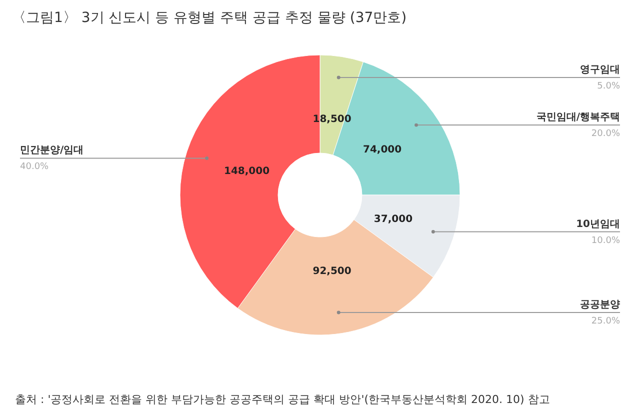 This screenshot has width=640, height=417. I want to click on data-label: 92,500, so click(332, 272).